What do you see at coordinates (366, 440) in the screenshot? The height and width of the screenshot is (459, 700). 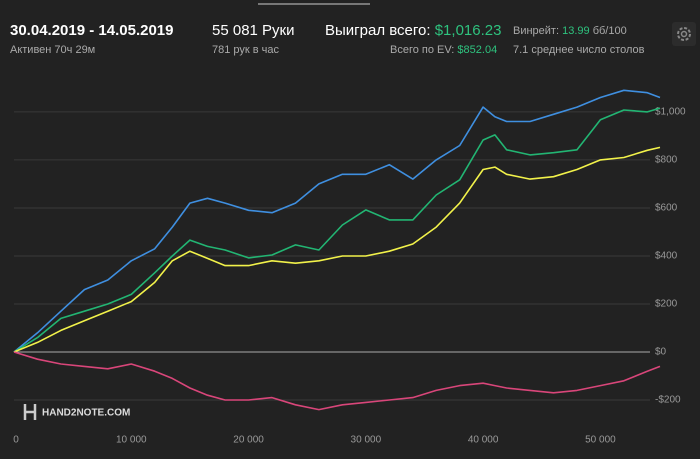 I see `x-tick-label: 30 000` at bounding box center [366, 440].